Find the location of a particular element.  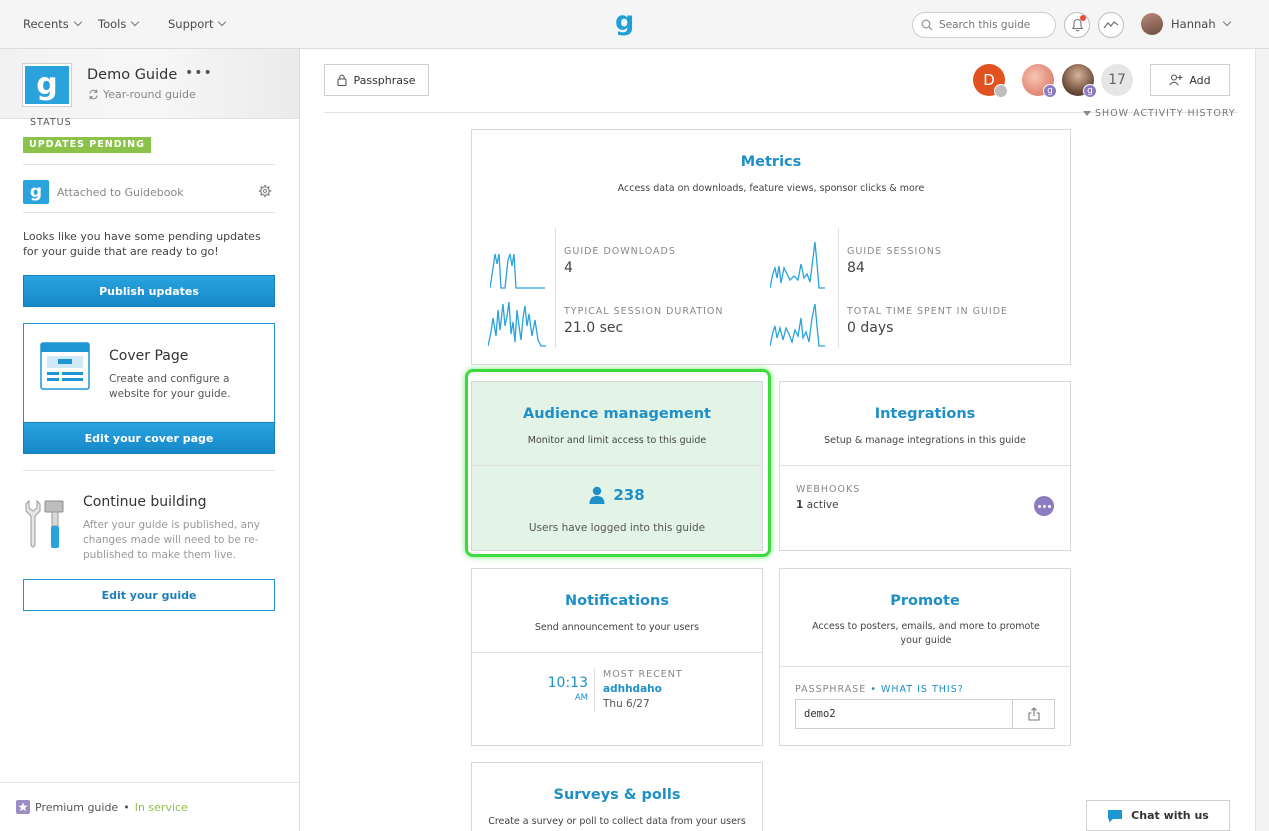

premium-footer: Premium guide • In service is located at coordinates (149, 806).